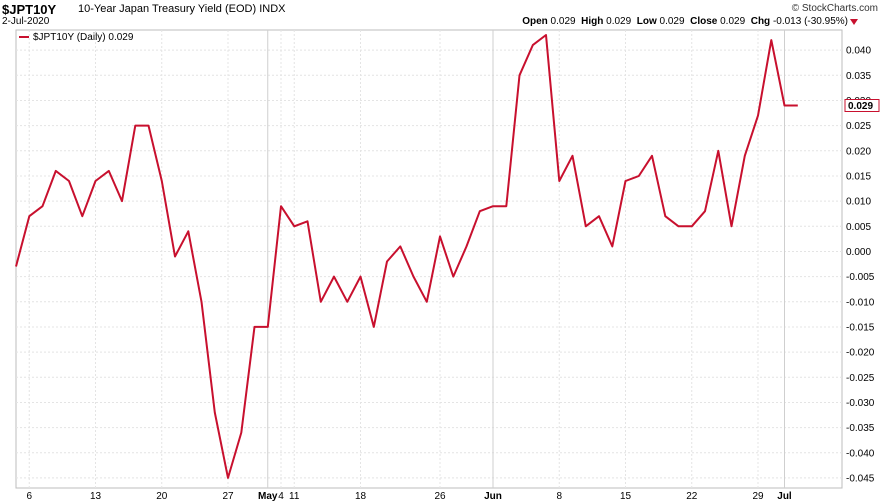 The height and width of the screenshot is (504, 896). What do you see at coordinates (96, 496) in the screenshot?
I see `x-tick-label: 13` at bounding box center [96, 496].